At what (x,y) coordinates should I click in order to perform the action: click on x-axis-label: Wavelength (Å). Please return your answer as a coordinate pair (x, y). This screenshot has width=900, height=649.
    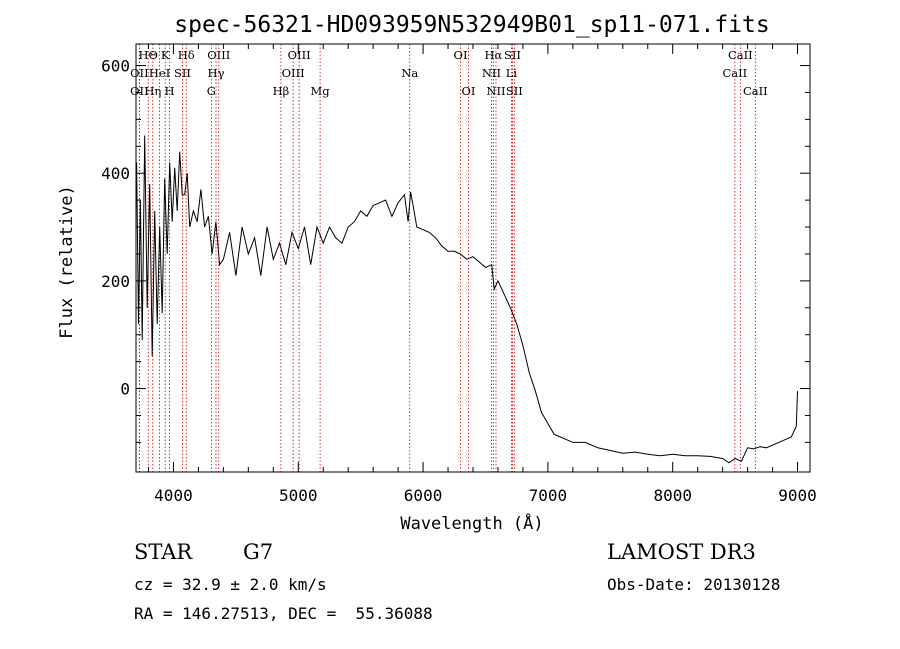
    Looking at the image, I should click on (471, 523).